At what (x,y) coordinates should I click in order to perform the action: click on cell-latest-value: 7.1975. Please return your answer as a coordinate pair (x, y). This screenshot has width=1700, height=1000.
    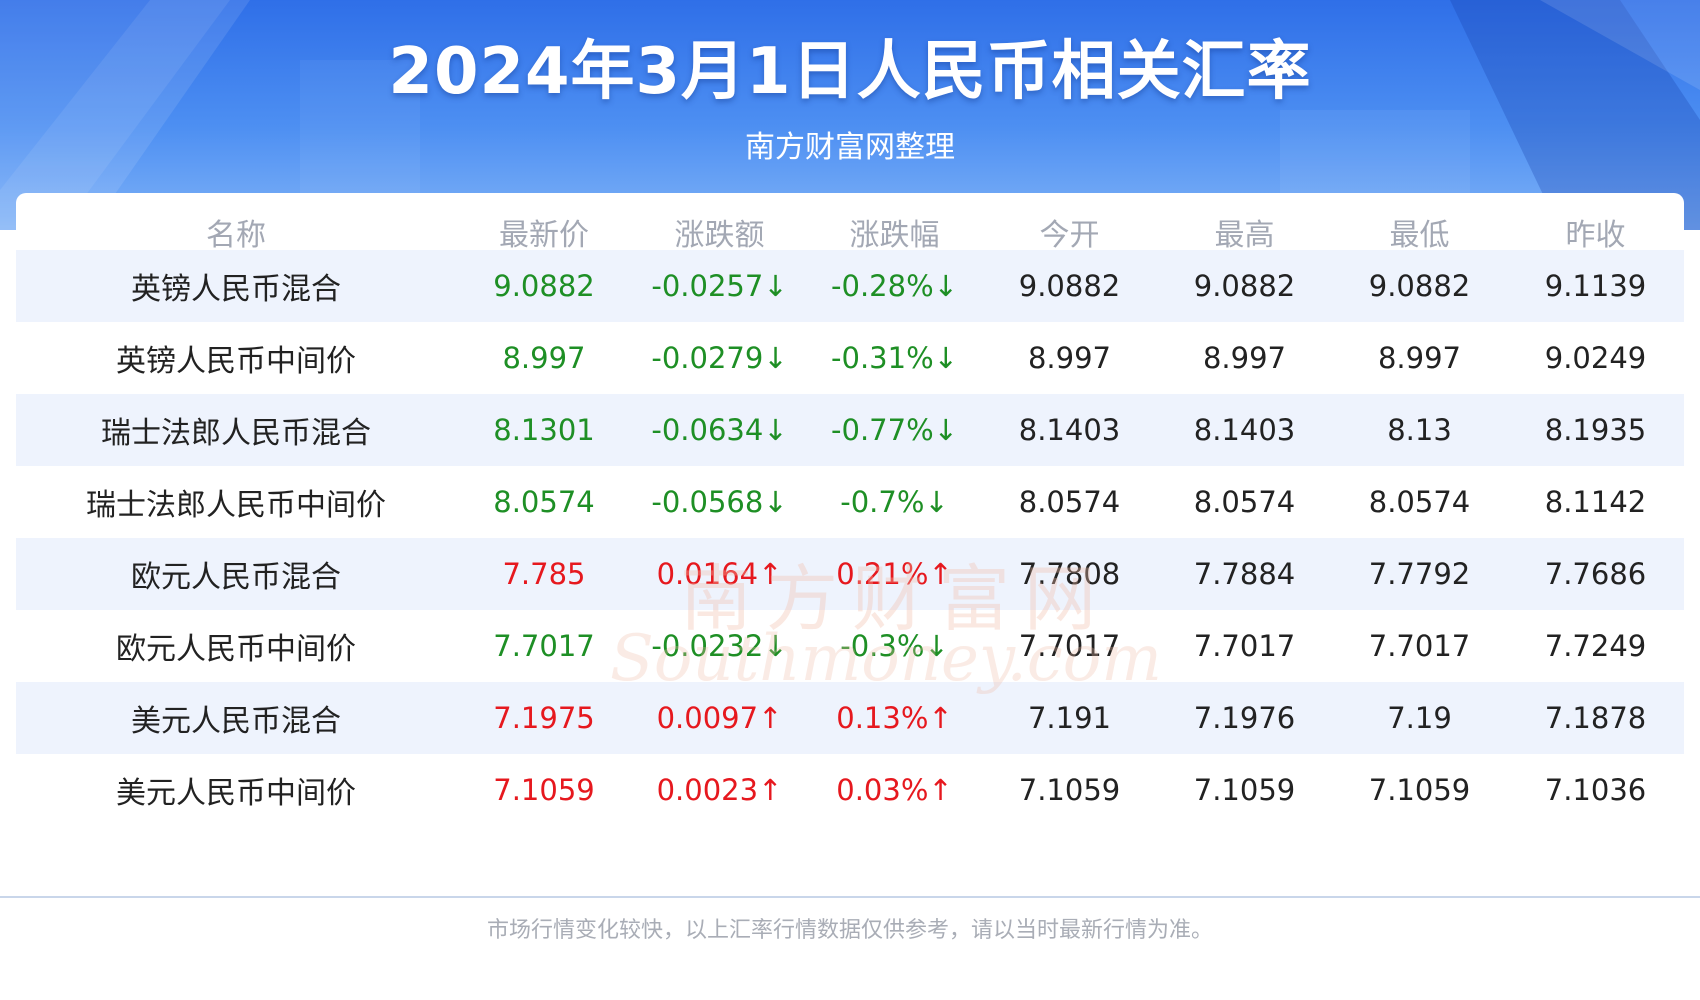
    Looking at the image, I should click on (544, 718).